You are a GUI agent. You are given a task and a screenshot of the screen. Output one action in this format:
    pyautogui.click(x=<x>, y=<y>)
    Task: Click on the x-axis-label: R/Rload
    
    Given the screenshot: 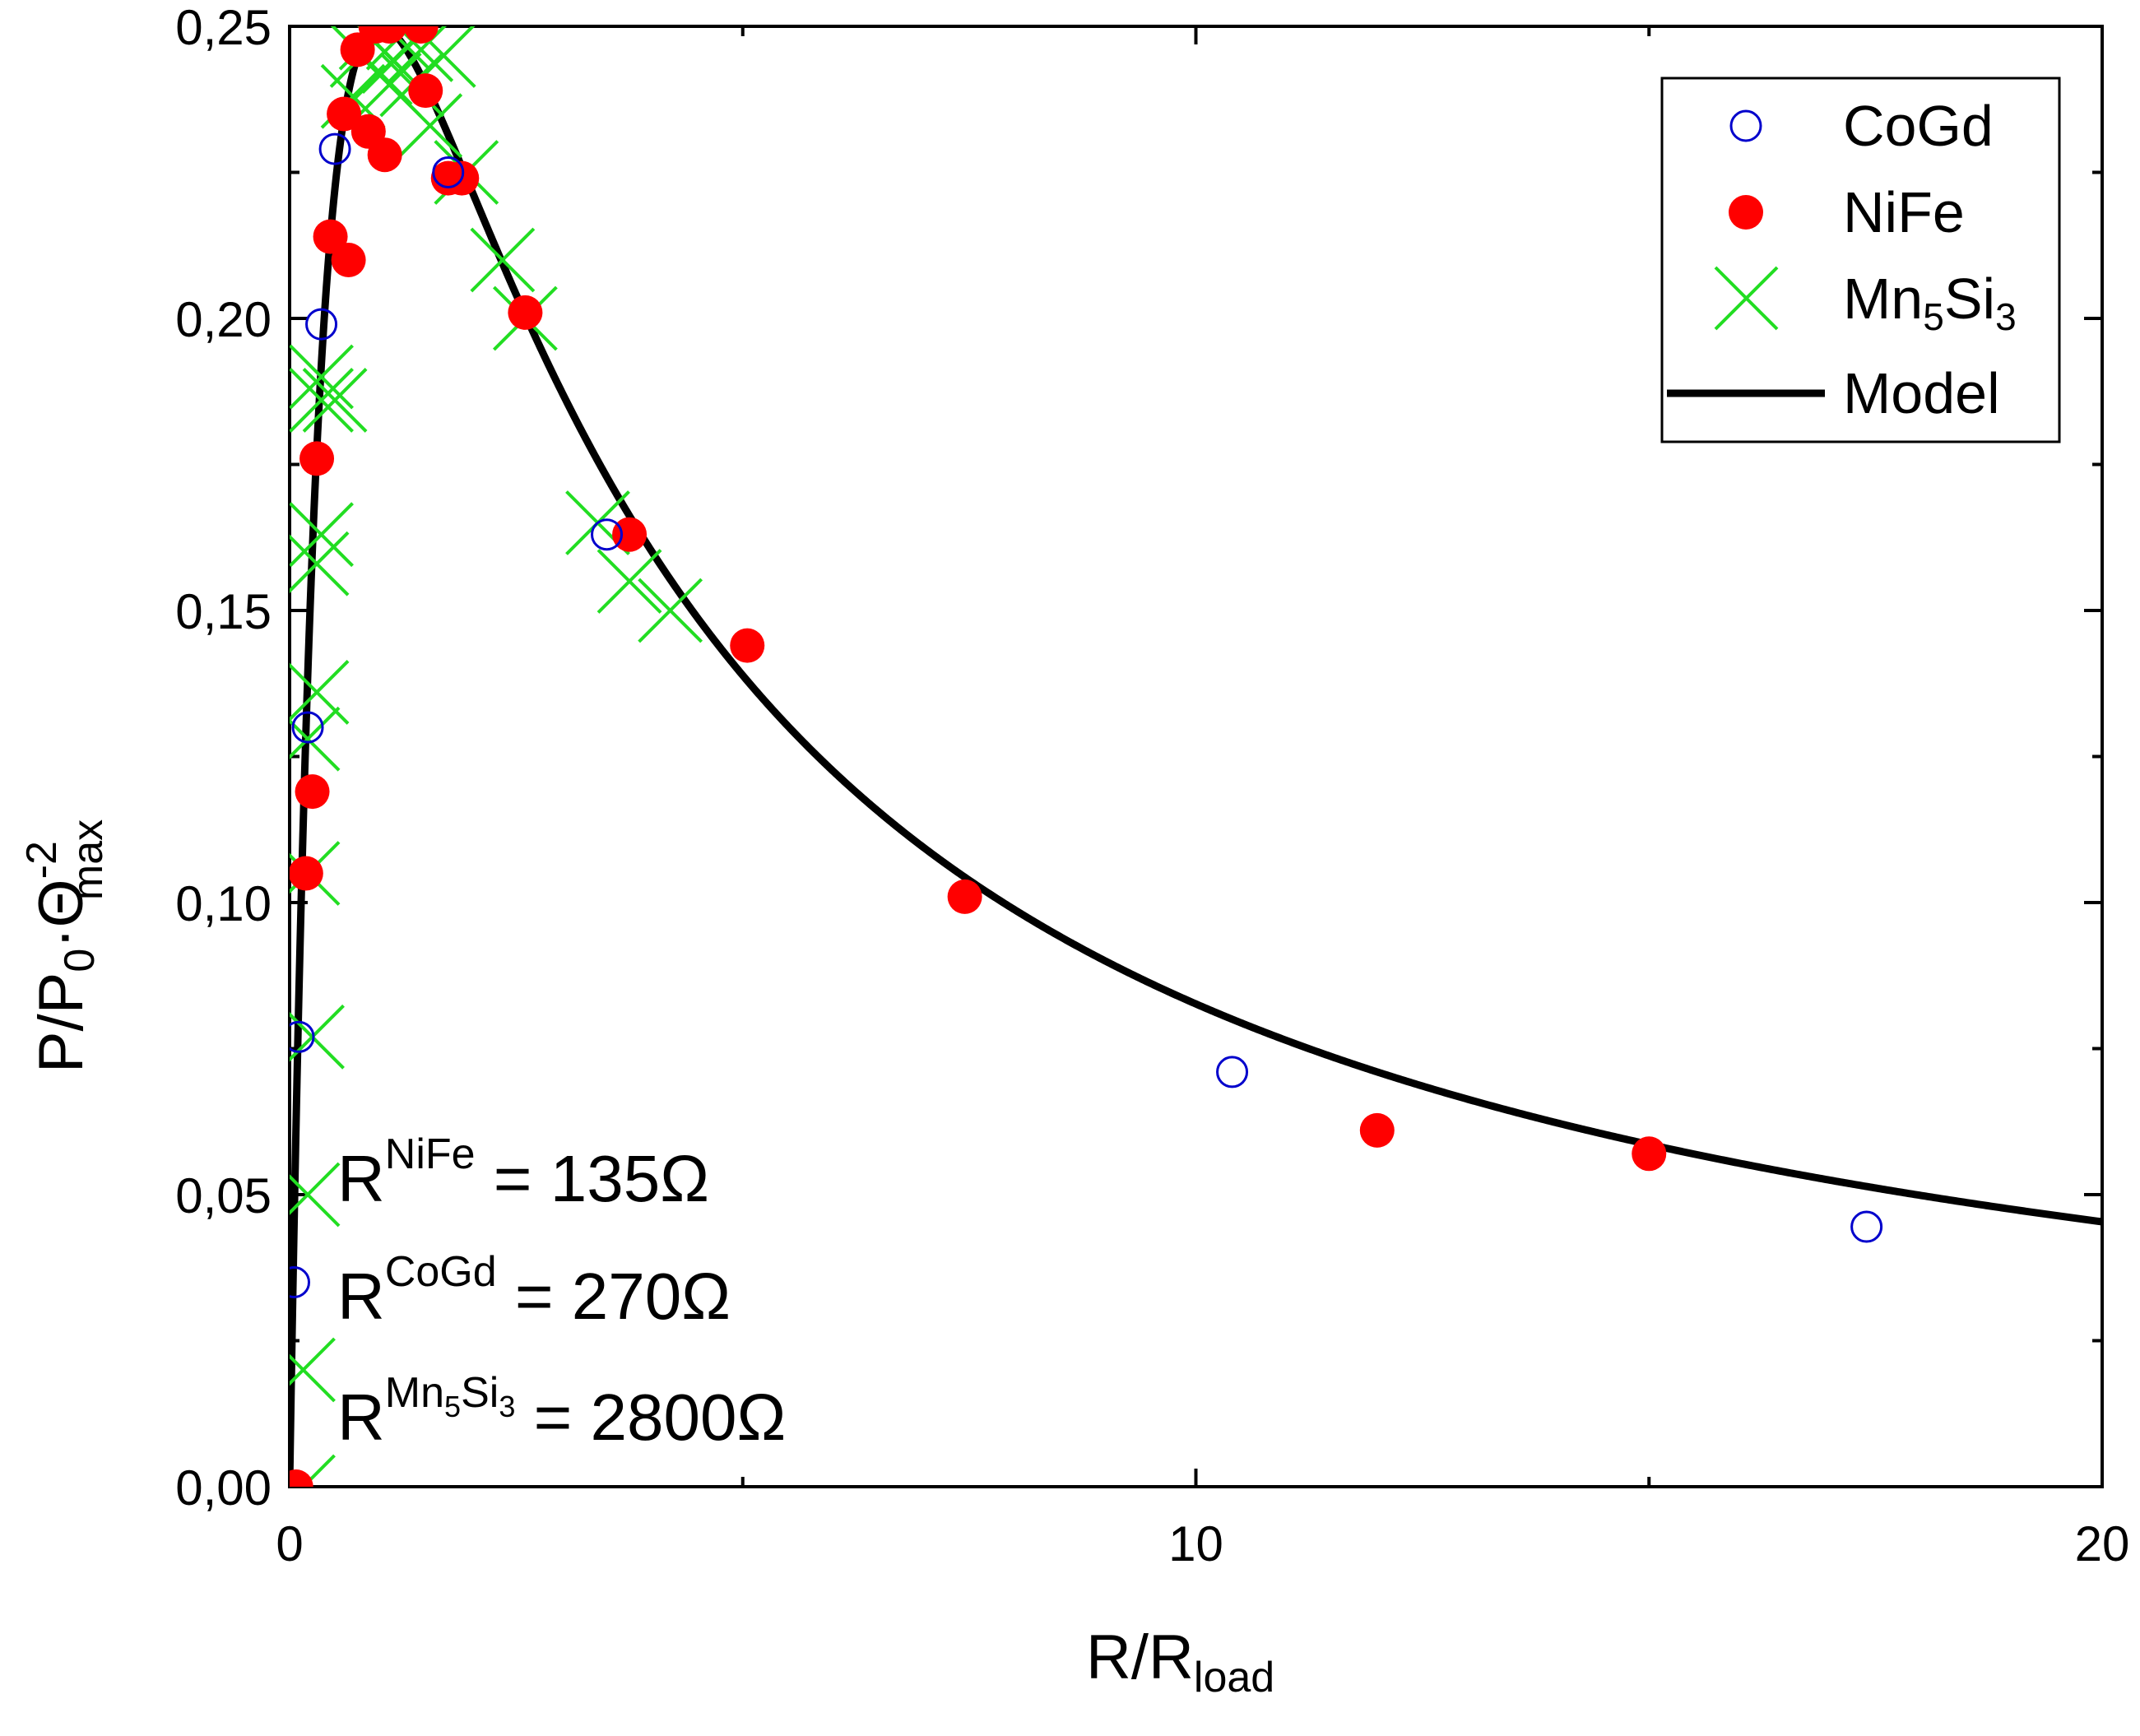 What is the action you would take?
    pyautogui.click(x=1180, y=1661)
    